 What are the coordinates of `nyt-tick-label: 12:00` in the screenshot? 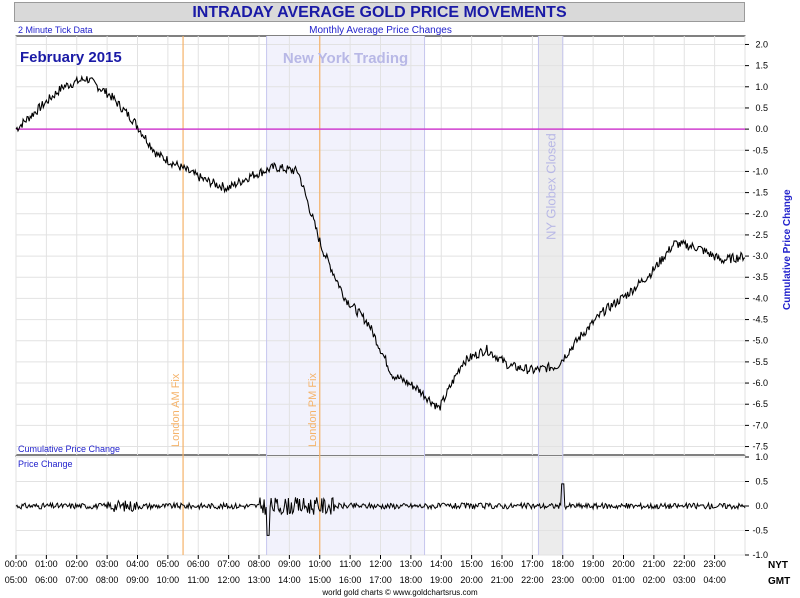 It's located at (380, 564).